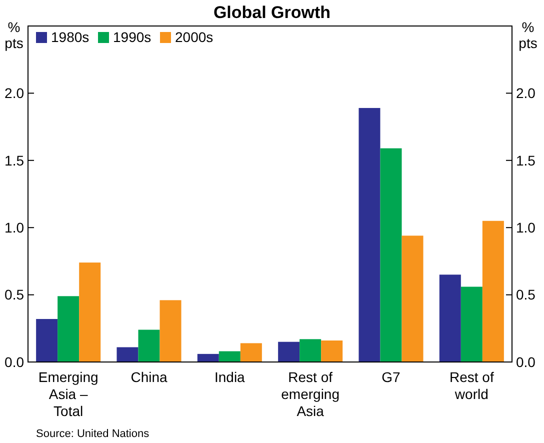 This screenshot has height=443, width=544. Describe the element at coordinates (528, 35) in the screenshot. I see `y2-axis-title: % pts` at that location.